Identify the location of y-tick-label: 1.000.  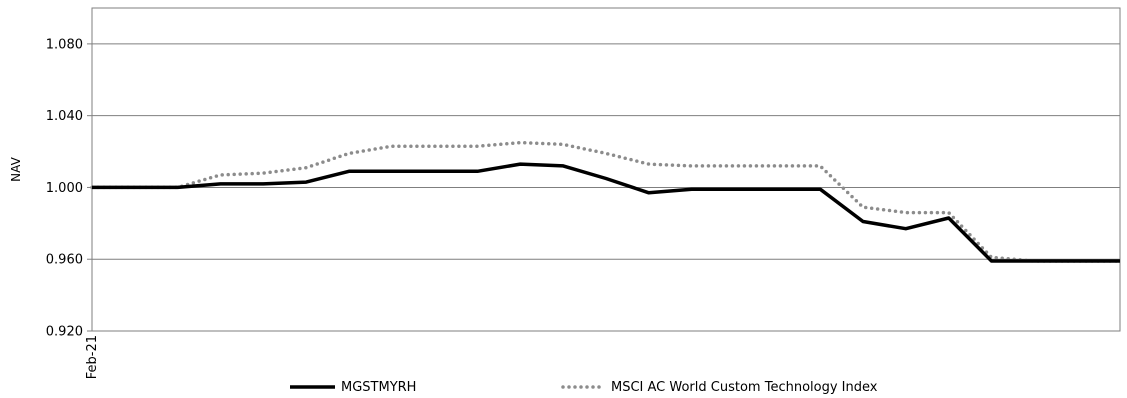
(64, 188).